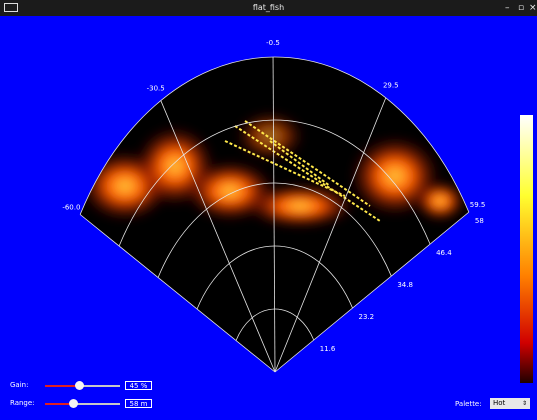 The image size is (537, 420). What do you see at coordinates (507, 8) in the screenshot?
I see `minimize-button: –` at bounding box center [507, 8].